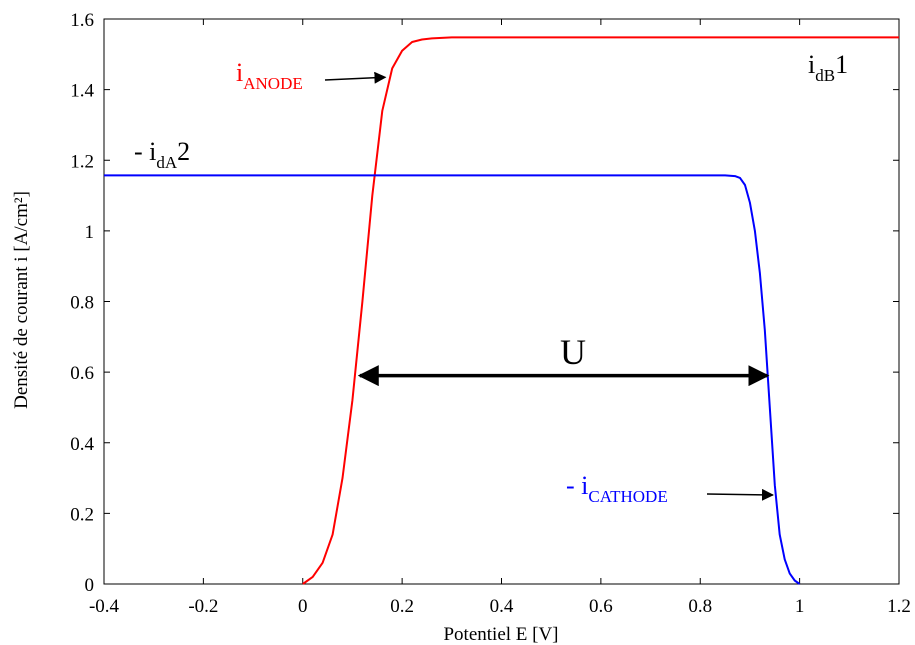 The height and width of the screenshot is (645, 915). What do you see at coordinates (355, 77) in the screenshot?
I see `anode-arrow` at bounding box center [355, 77].